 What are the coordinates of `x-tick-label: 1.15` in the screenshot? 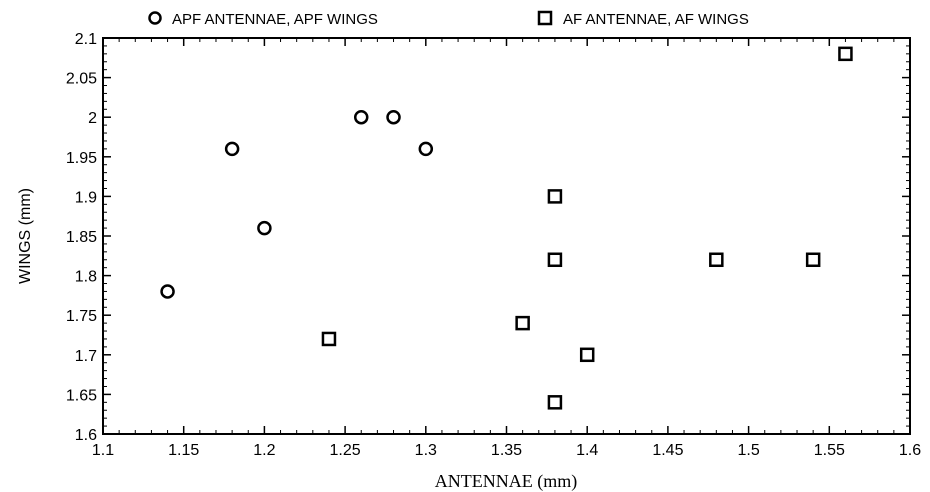 It's located at (183, 450).